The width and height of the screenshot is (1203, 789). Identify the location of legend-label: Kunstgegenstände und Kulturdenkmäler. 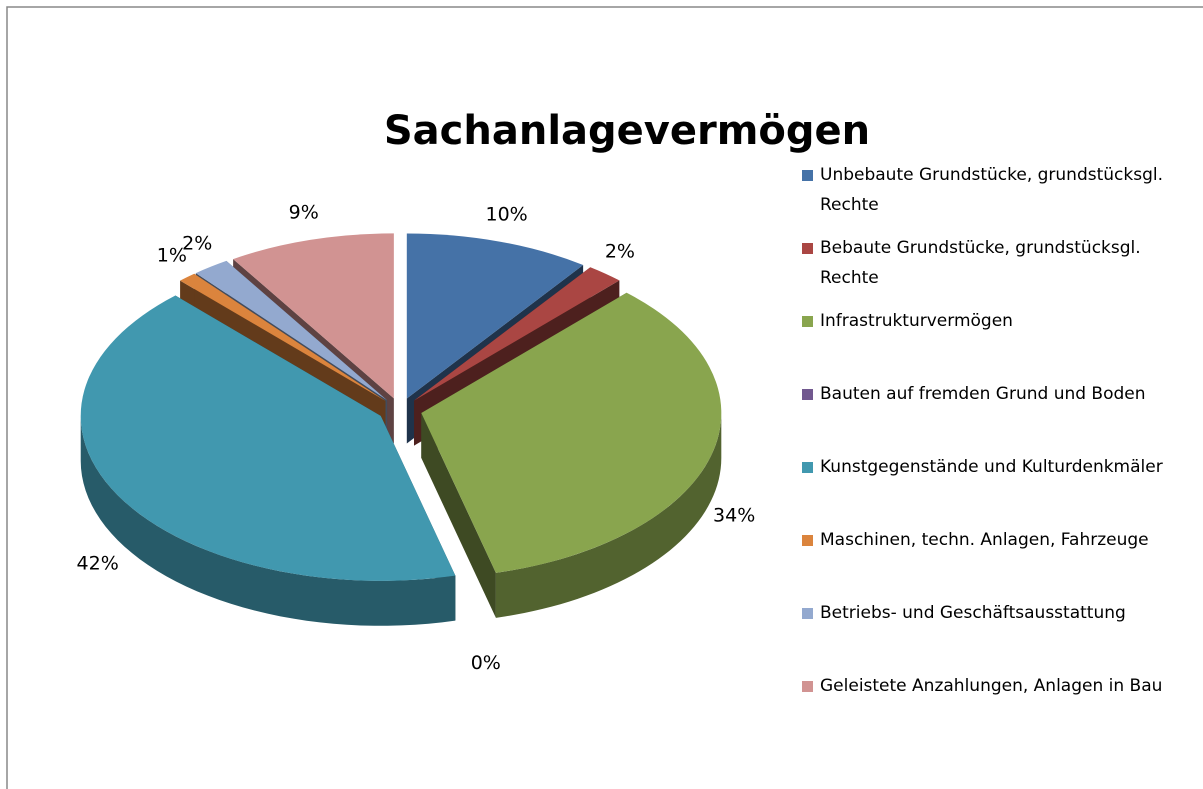
(991, 467).